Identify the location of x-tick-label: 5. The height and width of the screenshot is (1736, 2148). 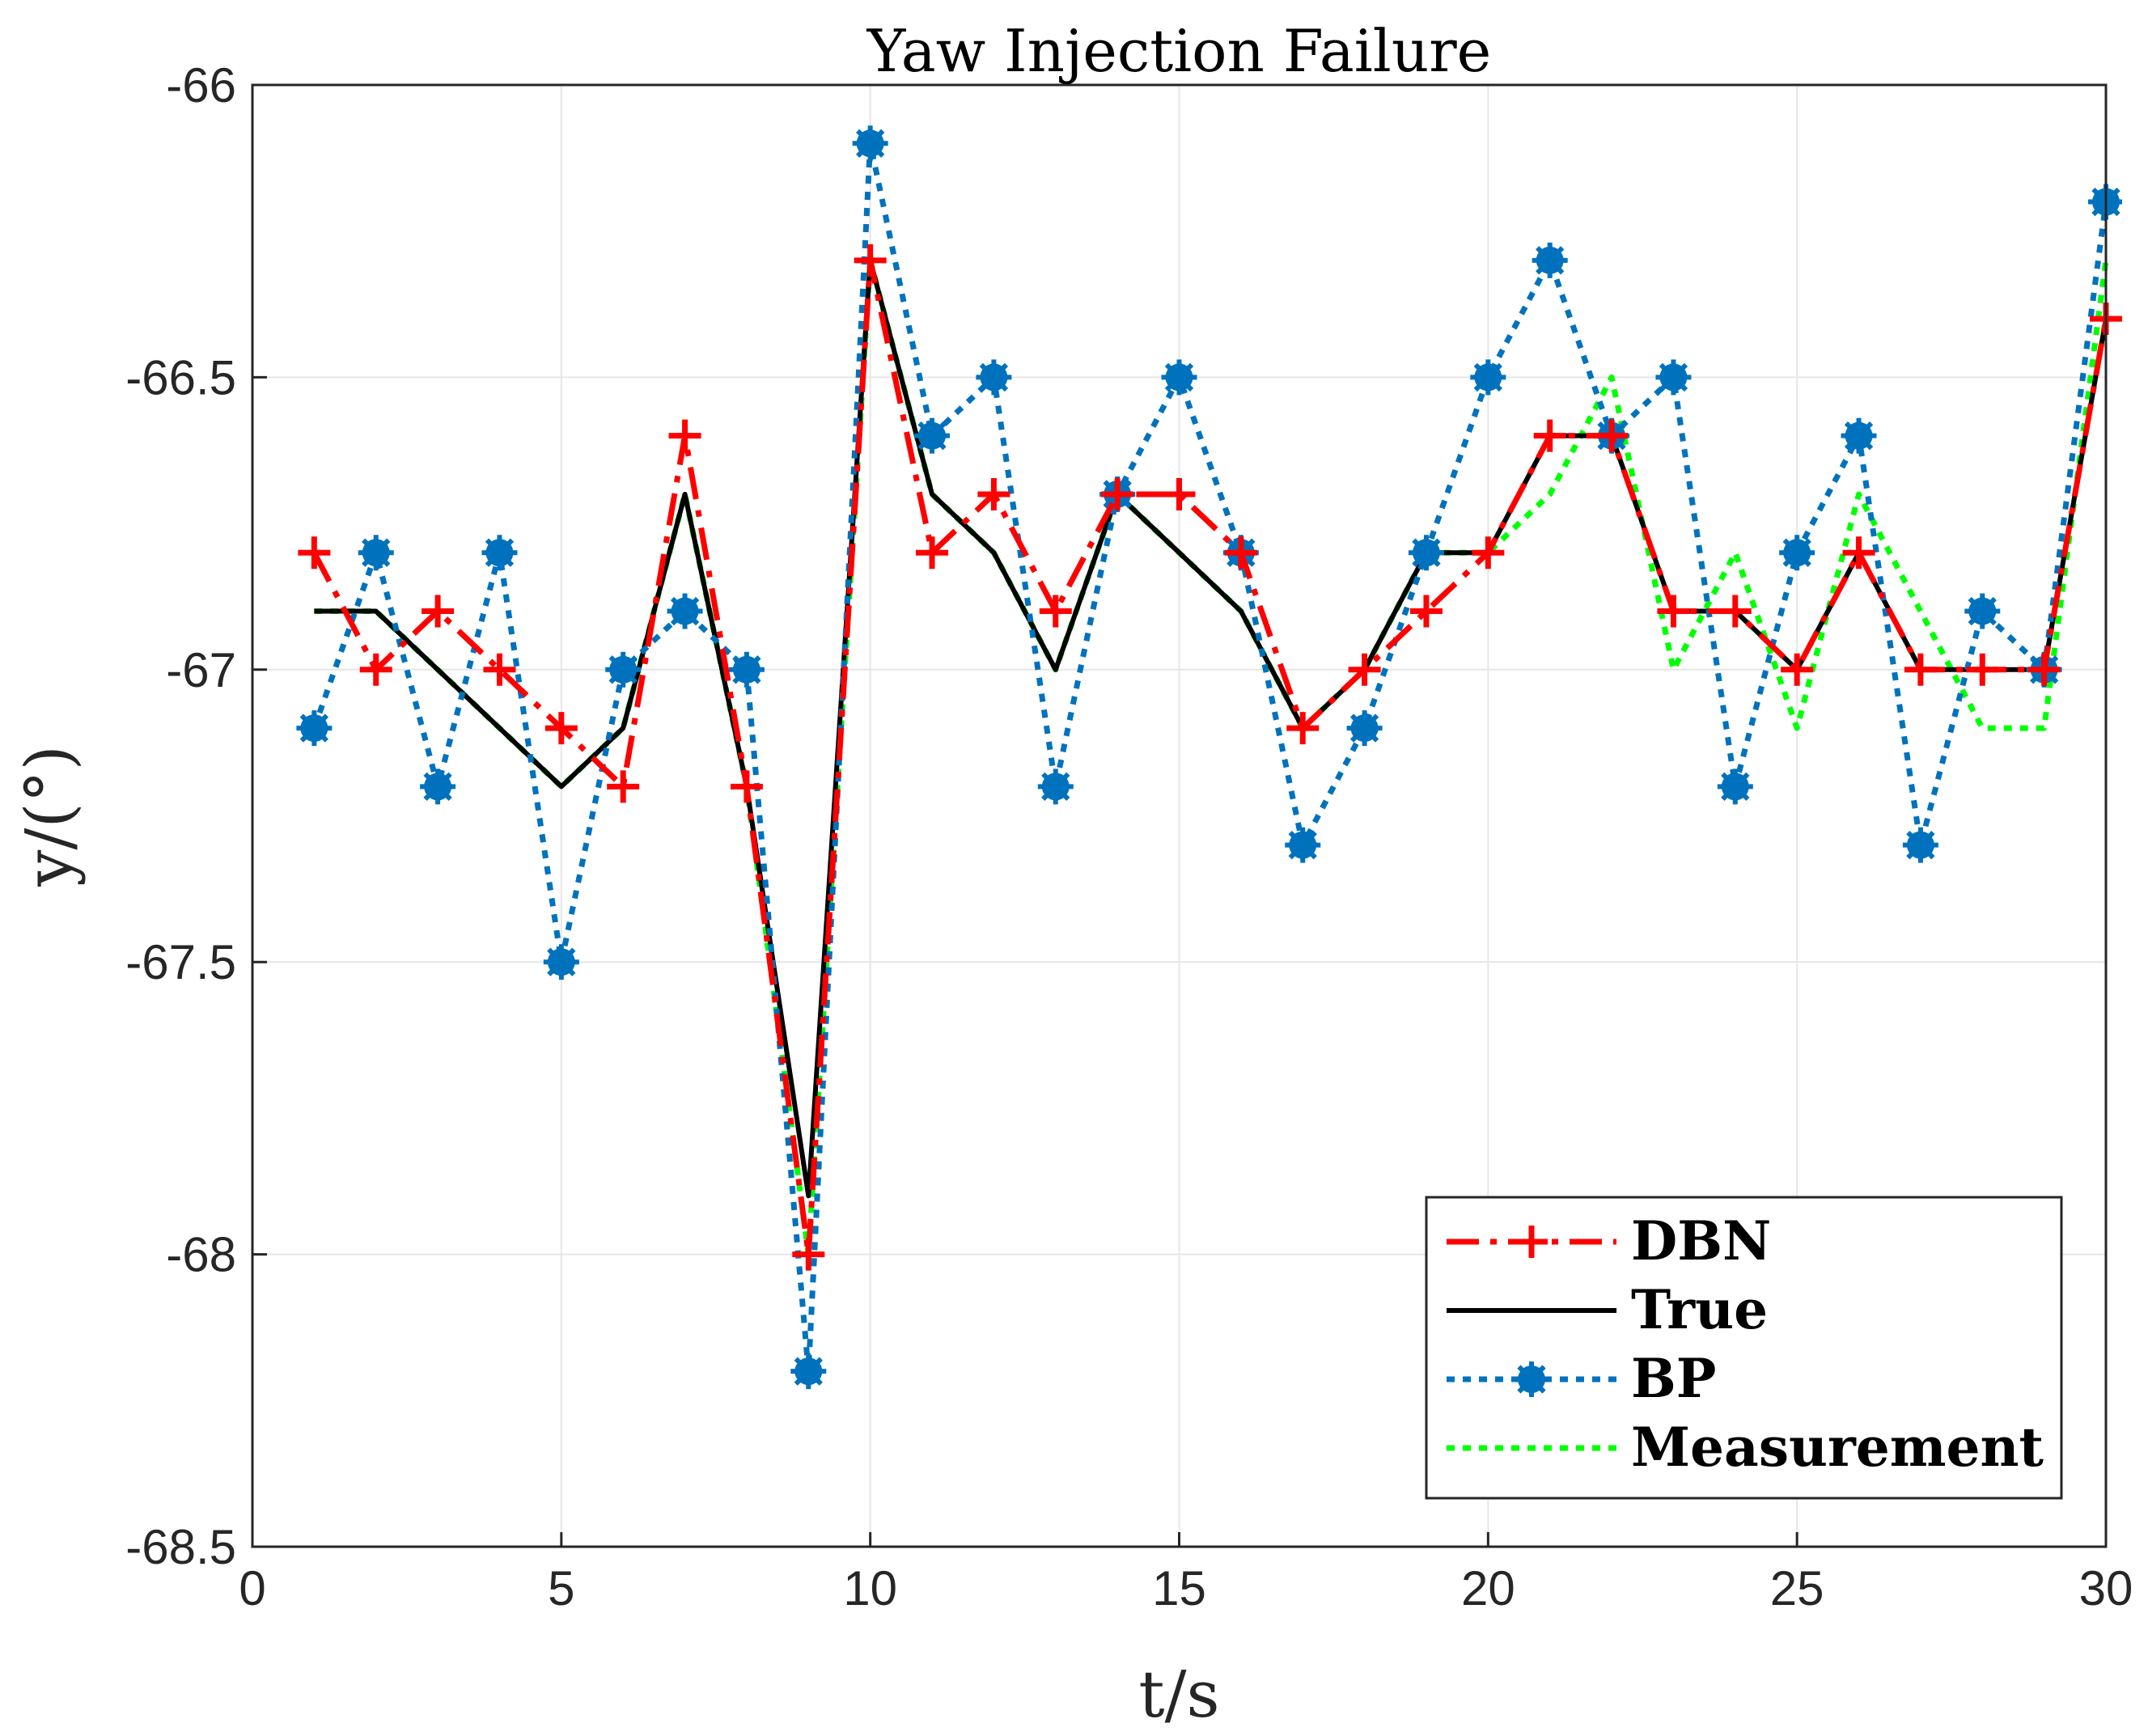
(561, 1588).